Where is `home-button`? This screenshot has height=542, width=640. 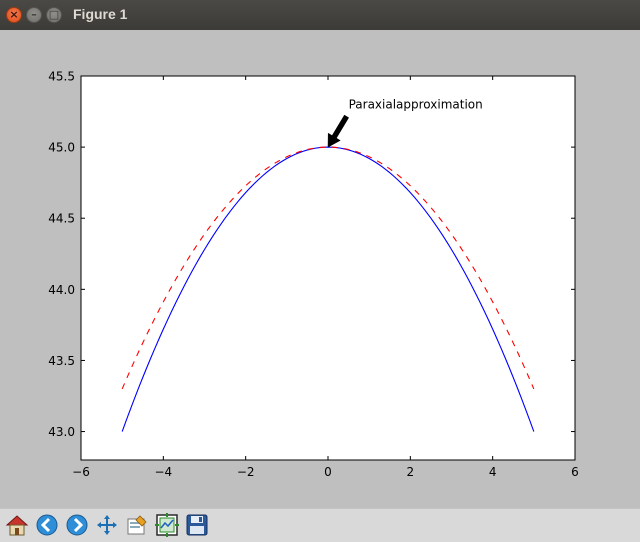 home-button is located at coordinates (17, 525).